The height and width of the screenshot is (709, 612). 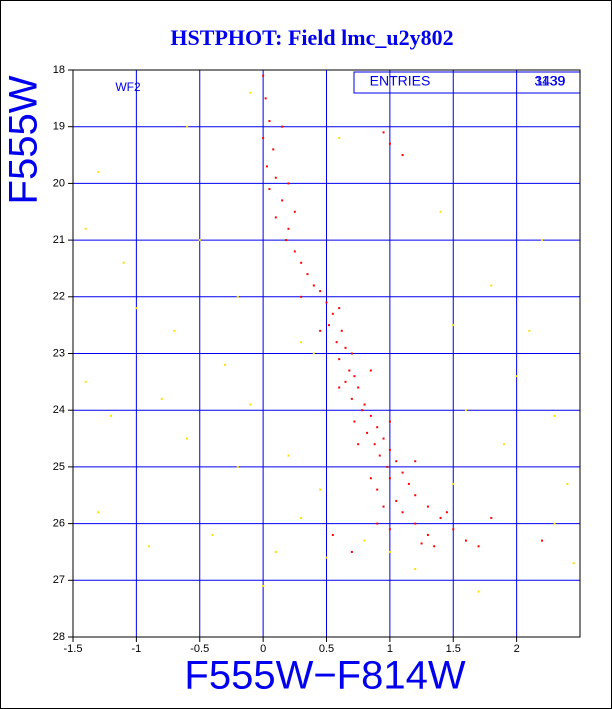 What do you see at coordinates (199, 649) in the screenshot?
I see `x-tick-label: -0.5` at bounding box center [199, 649].